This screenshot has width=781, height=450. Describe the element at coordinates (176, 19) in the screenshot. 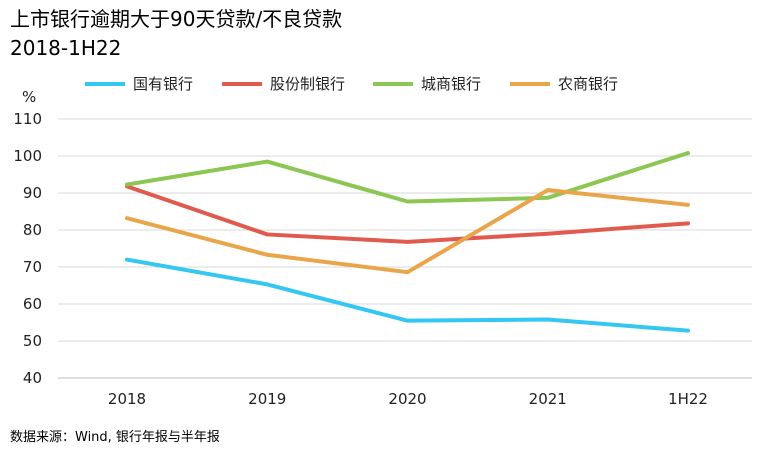

I see `chart-title: 上市银行逾期大于90天贷款/不良贷款` at that location.